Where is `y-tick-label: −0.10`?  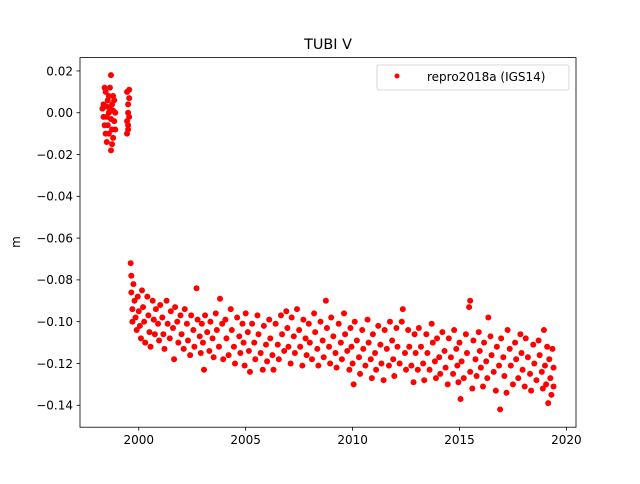
y-tick-label: −0.10 is located at coordinates (54, 322).